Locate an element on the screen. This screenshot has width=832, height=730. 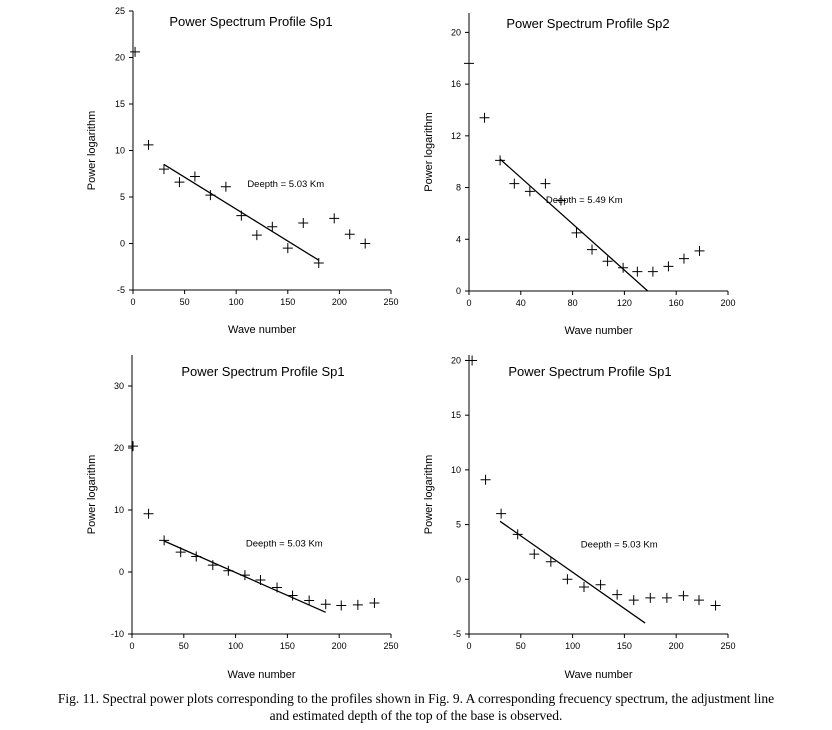
y-tick-label: -5 is located at coordinates (457, 634).